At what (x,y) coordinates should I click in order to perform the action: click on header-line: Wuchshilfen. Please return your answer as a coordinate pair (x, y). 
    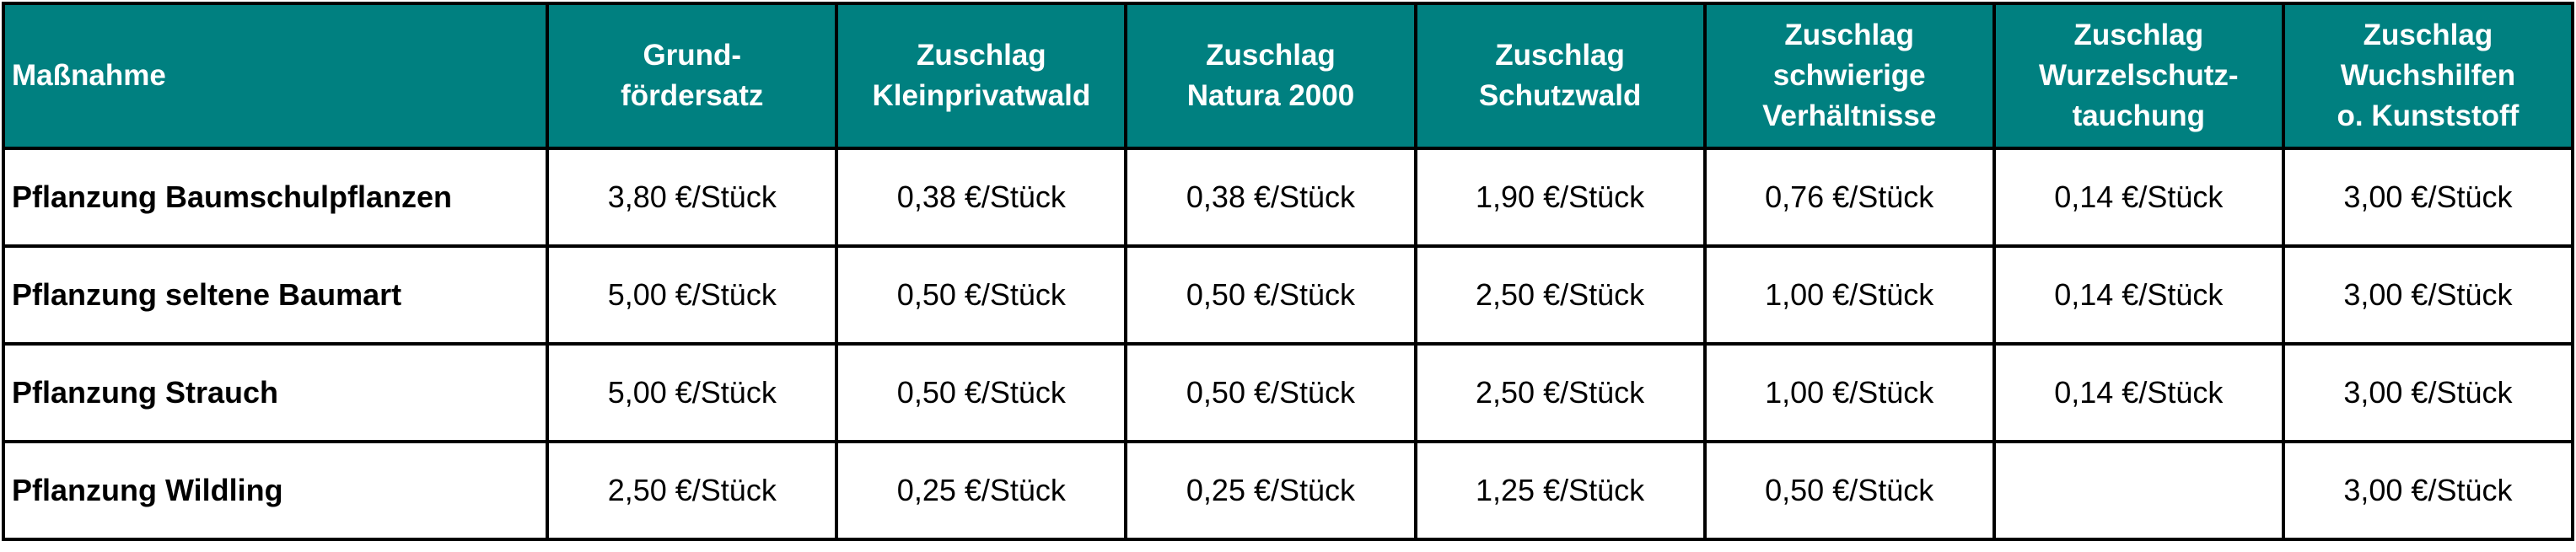
    Looking at the image, I should click on (2428, 75).